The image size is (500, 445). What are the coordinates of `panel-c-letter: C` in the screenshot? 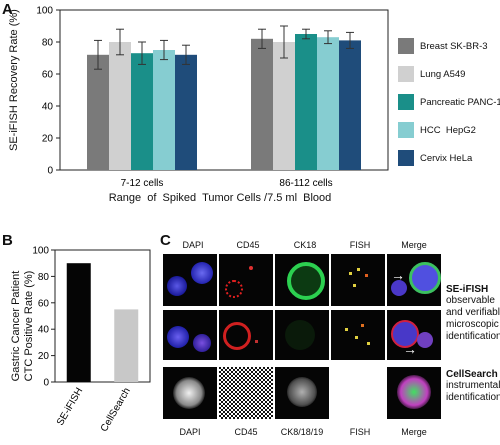 It's located at (165, 240).